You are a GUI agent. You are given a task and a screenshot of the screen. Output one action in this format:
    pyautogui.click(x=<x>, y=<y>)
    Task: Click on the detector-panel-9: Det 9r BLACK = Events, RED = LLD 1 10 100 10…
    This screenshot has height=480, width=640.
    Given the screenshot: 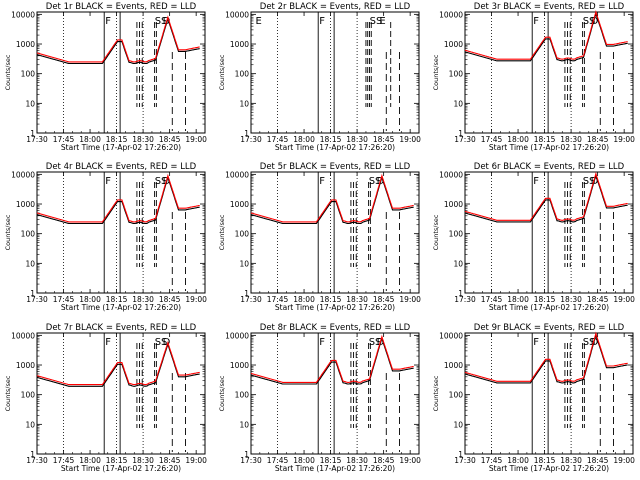 What is the action you would take?
    pyautogui.click(x=533, y=398)
    